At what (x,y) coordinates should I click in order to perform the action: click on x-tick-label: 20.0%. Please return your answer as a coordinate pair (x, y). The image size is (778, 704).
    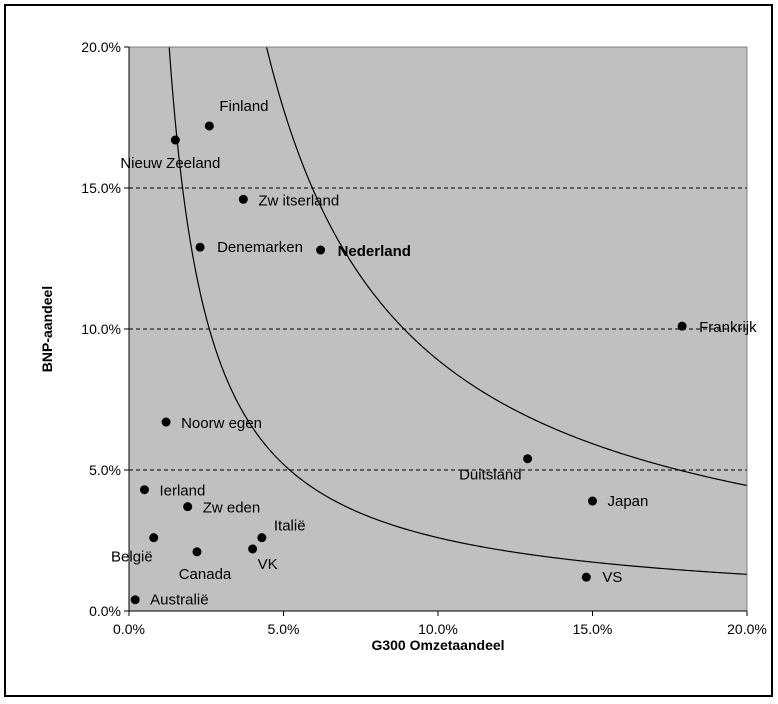
    Looking at the image, I should click on (747, 629).